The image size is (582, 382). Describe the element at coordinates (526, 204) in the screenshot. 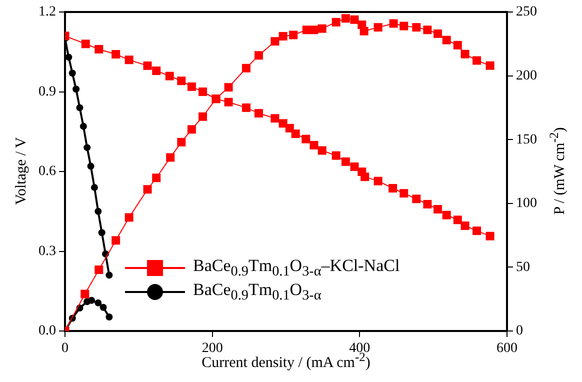

I see `y2-tick-label: 100` at that location.